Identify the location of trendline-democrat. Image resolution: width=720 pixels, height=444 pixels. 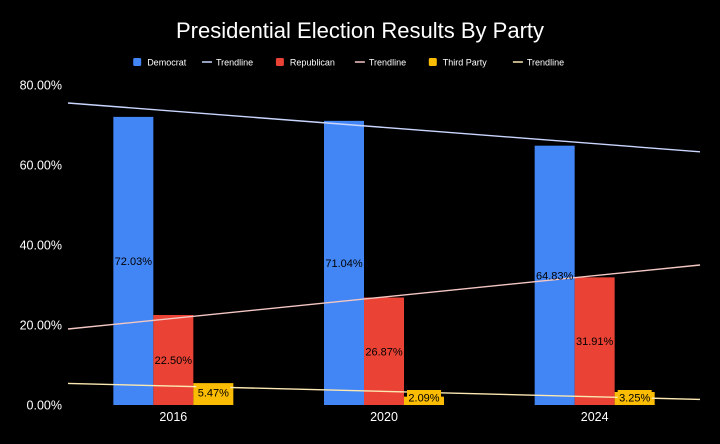
(384, 127).